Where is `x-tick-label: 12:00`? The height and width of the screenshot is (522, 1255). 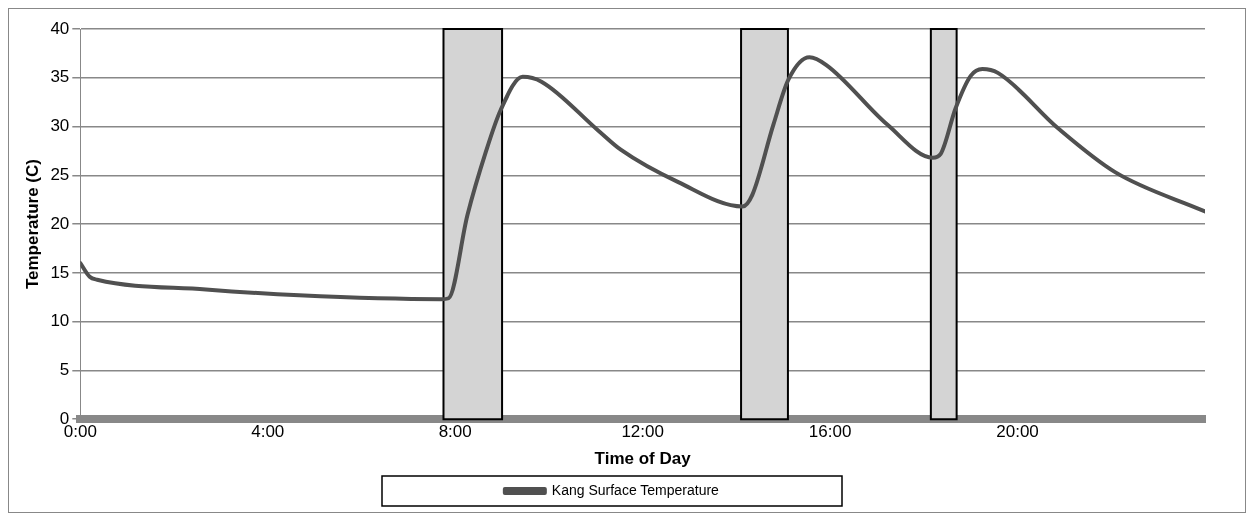 x-tick-label: 12:00 is located at coordinates (642, 432).